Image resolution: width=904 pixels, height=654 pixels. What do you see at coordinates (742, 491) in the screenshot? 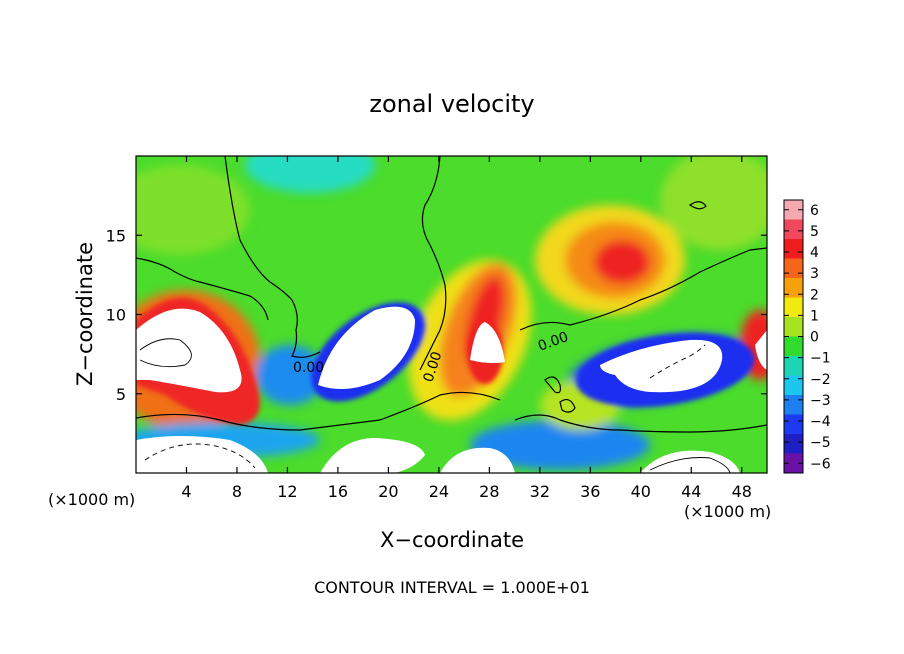
I see `x-tick-label: 48` at bounding box center [742, 491].